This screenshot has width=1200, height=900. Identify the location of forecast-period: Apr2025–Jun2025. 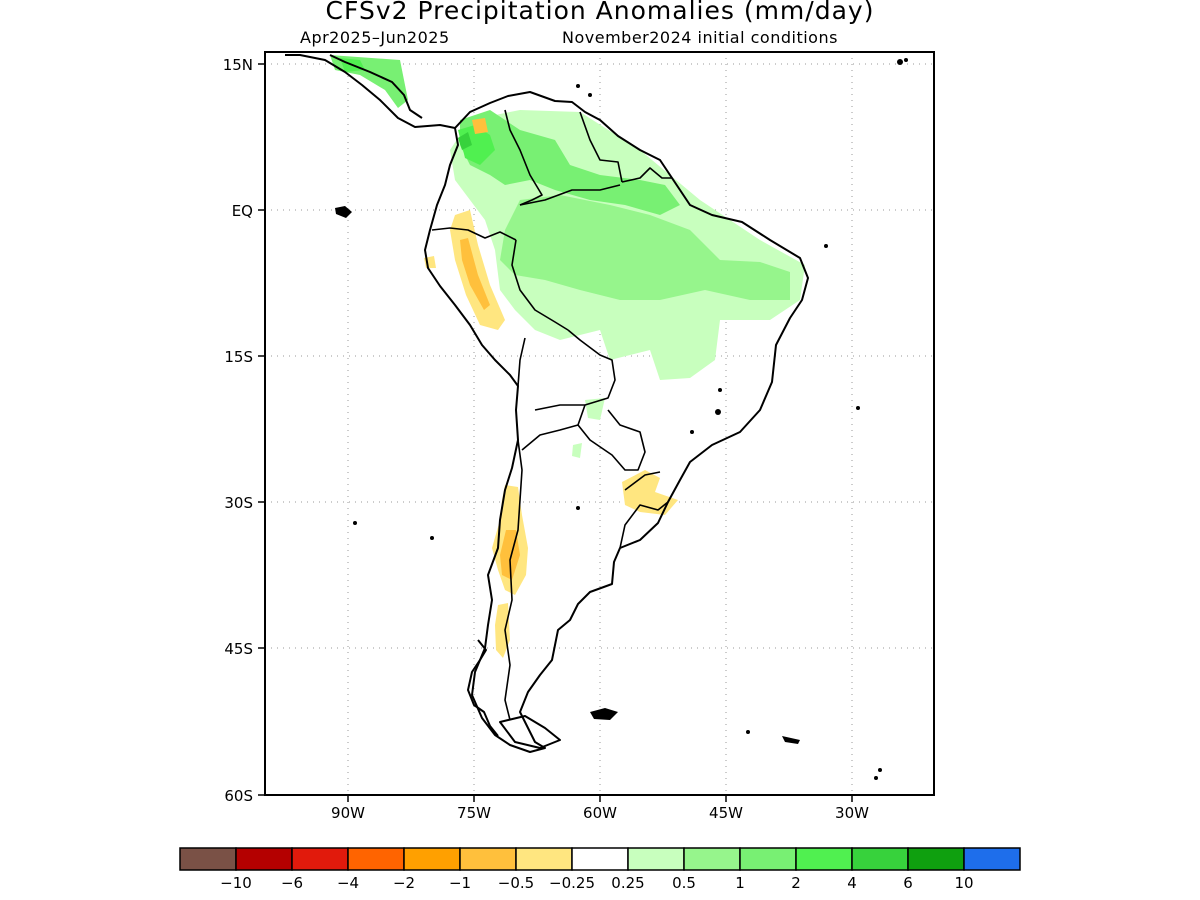
(375, 37).